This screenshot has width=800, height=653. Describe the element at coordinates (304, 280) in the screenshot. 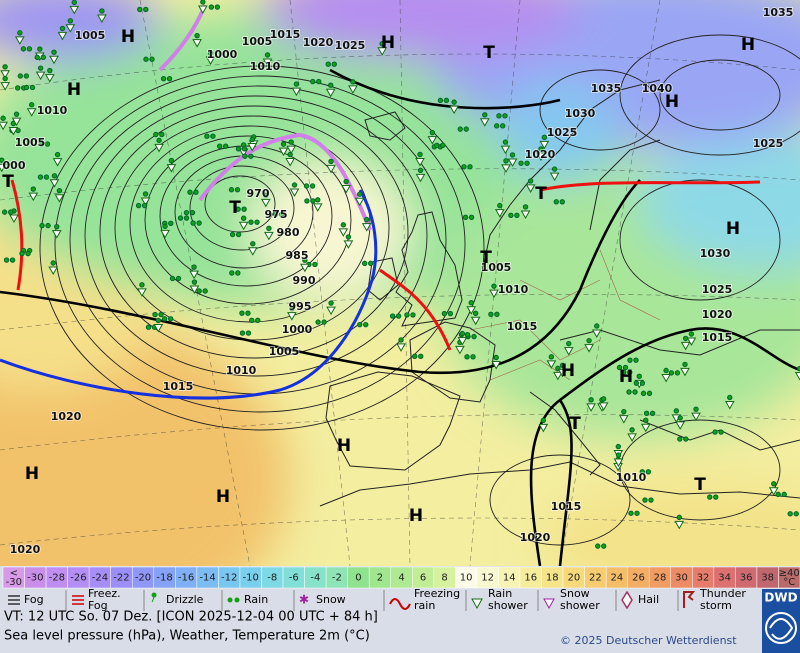

I see `isobar-label: 990` at that location.